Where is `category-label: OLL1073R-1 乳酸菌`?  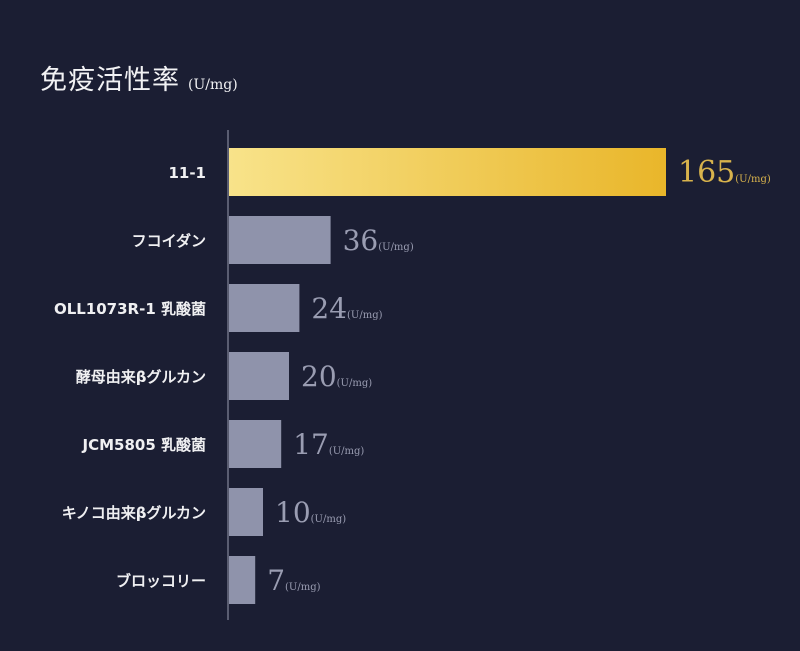
category-label: OLL1073R-1 乳酸菌 is located at coordinates (130, 309).